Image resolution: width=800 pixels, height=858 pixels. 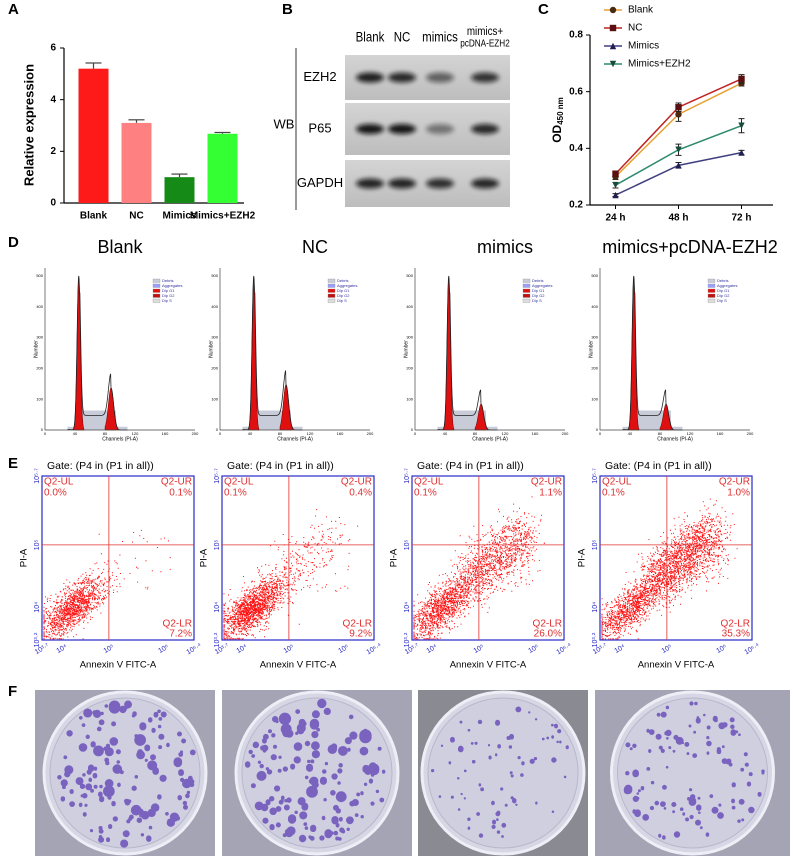 What do you see at coordinates (652, 353) in the screenshot?
I see `histogram-outline` at bounding box center [652, 353].